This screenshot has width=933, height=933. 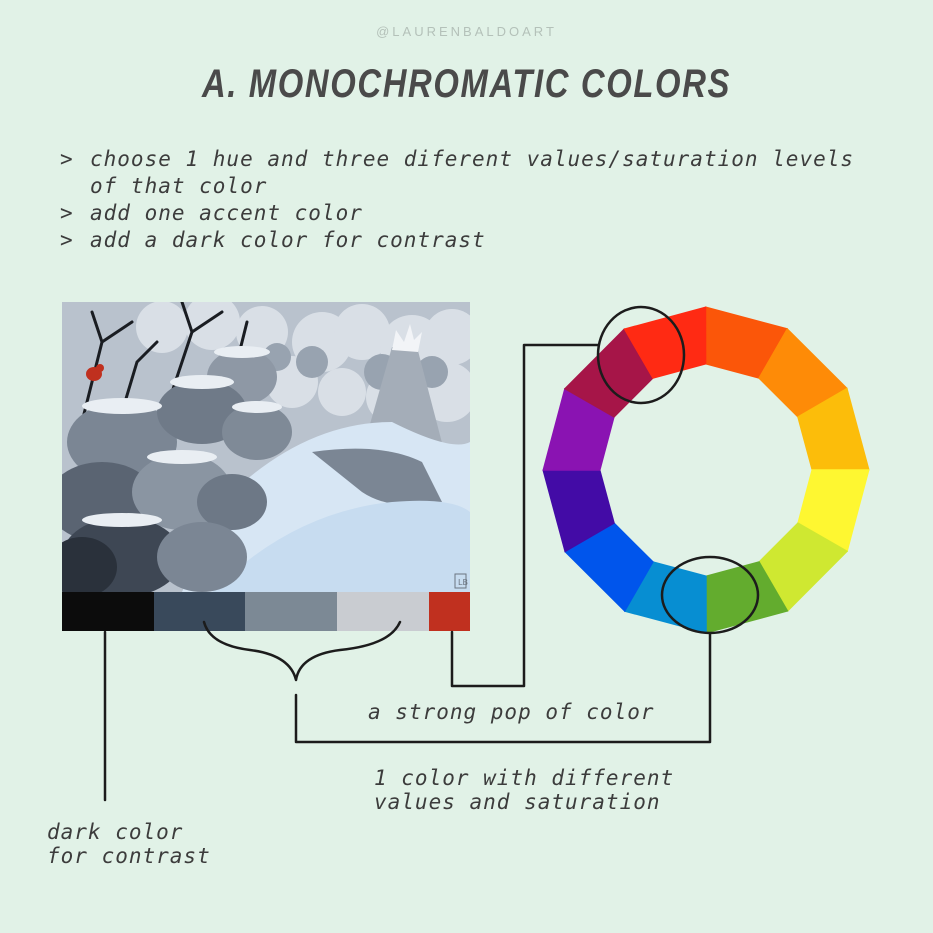 What do you see at coordinates (302, 651) in the screenshot?
I see `values-brace` at bounding box center [302, 651].